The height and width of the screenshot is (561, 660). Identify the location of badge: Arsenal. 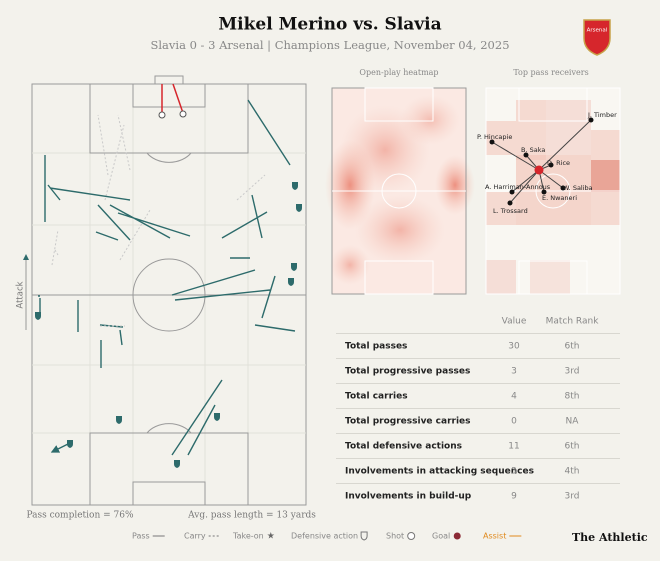
(597, 37).